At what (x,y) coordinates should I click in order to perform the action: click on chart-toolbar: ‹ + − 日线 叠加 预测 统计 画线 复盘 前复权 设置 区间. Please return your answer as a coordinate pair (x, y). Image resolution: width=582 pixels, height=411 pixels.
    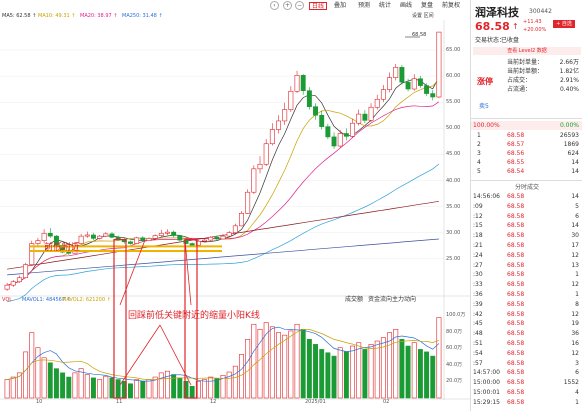
    Looking at the image, I should click on (235, 9).